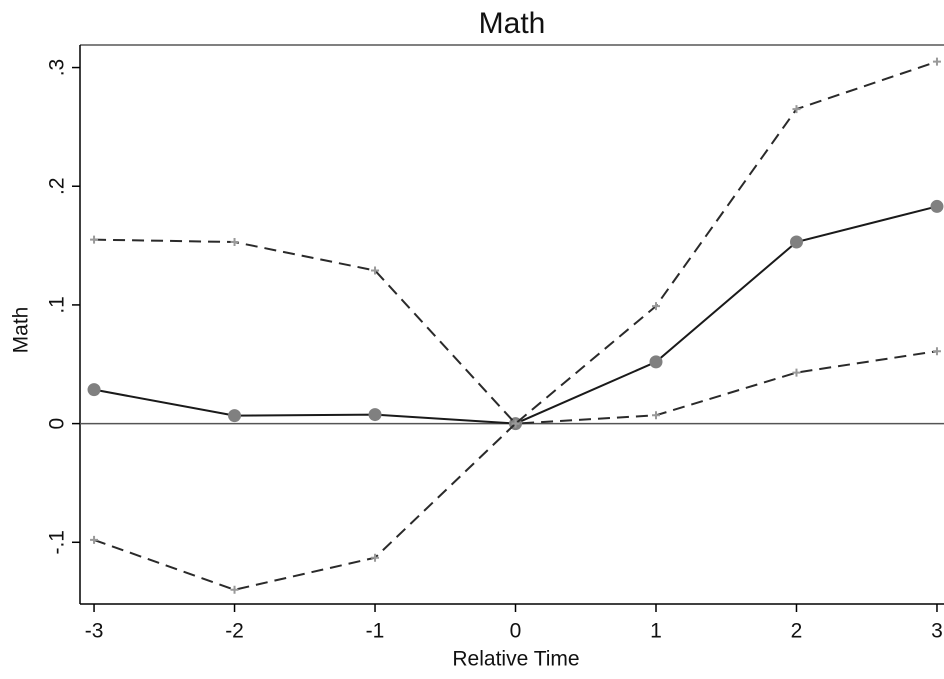  What do you see at coordinates (797, 631) in the screenshot?
I see `x-tick-label: 2` at bounding box center [797, 631].